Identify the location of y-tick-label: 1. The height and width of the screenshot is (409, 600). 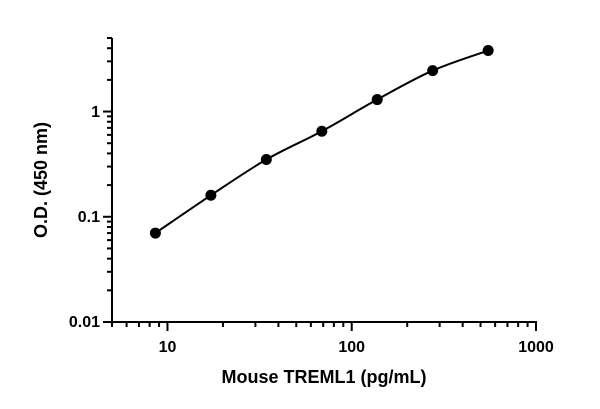
(95, 112).